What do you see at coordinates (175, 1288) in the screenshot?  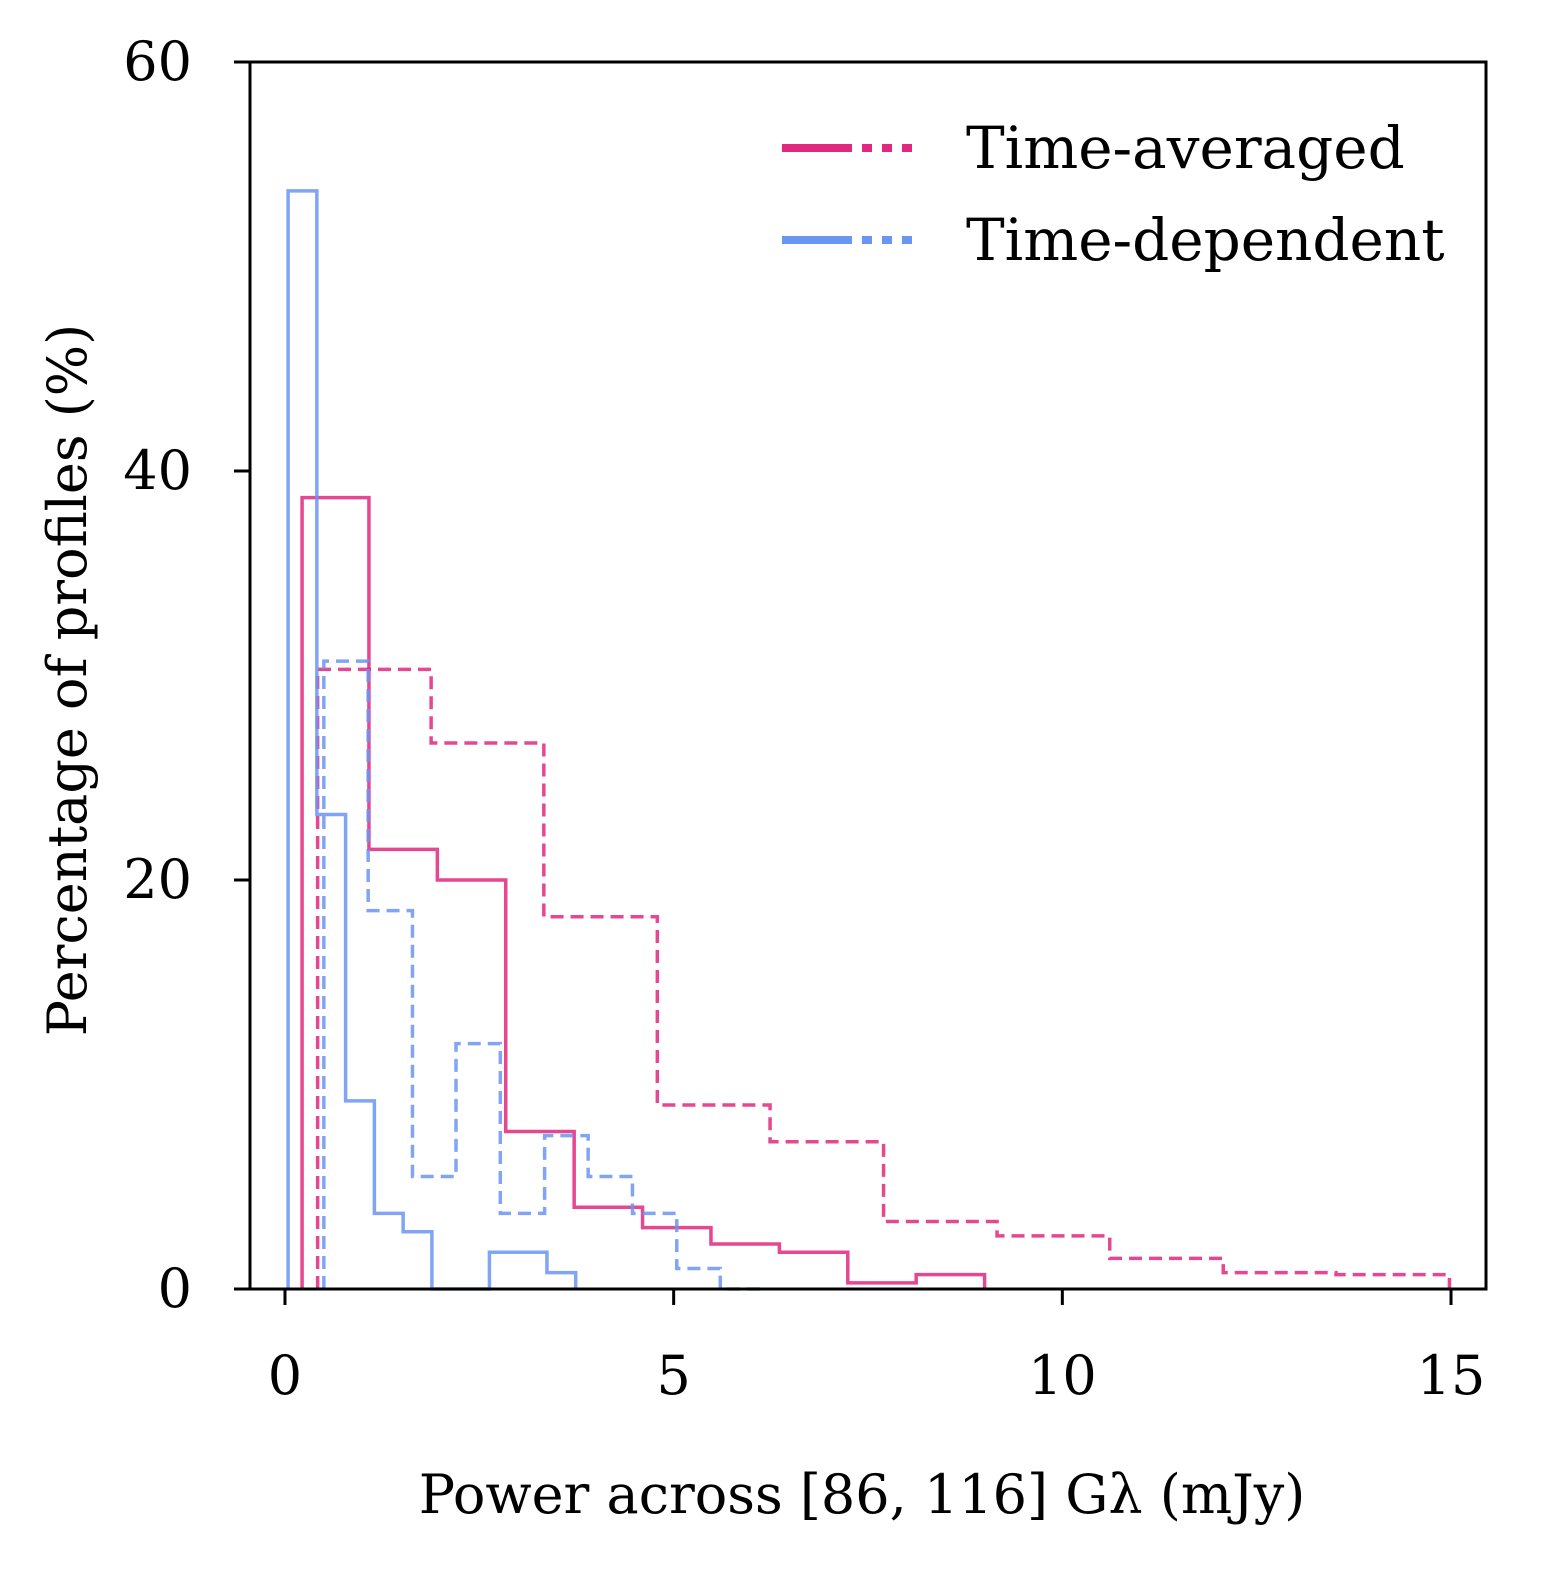 I see `y-tick-label: 0` at bounding box center [175, 1288].